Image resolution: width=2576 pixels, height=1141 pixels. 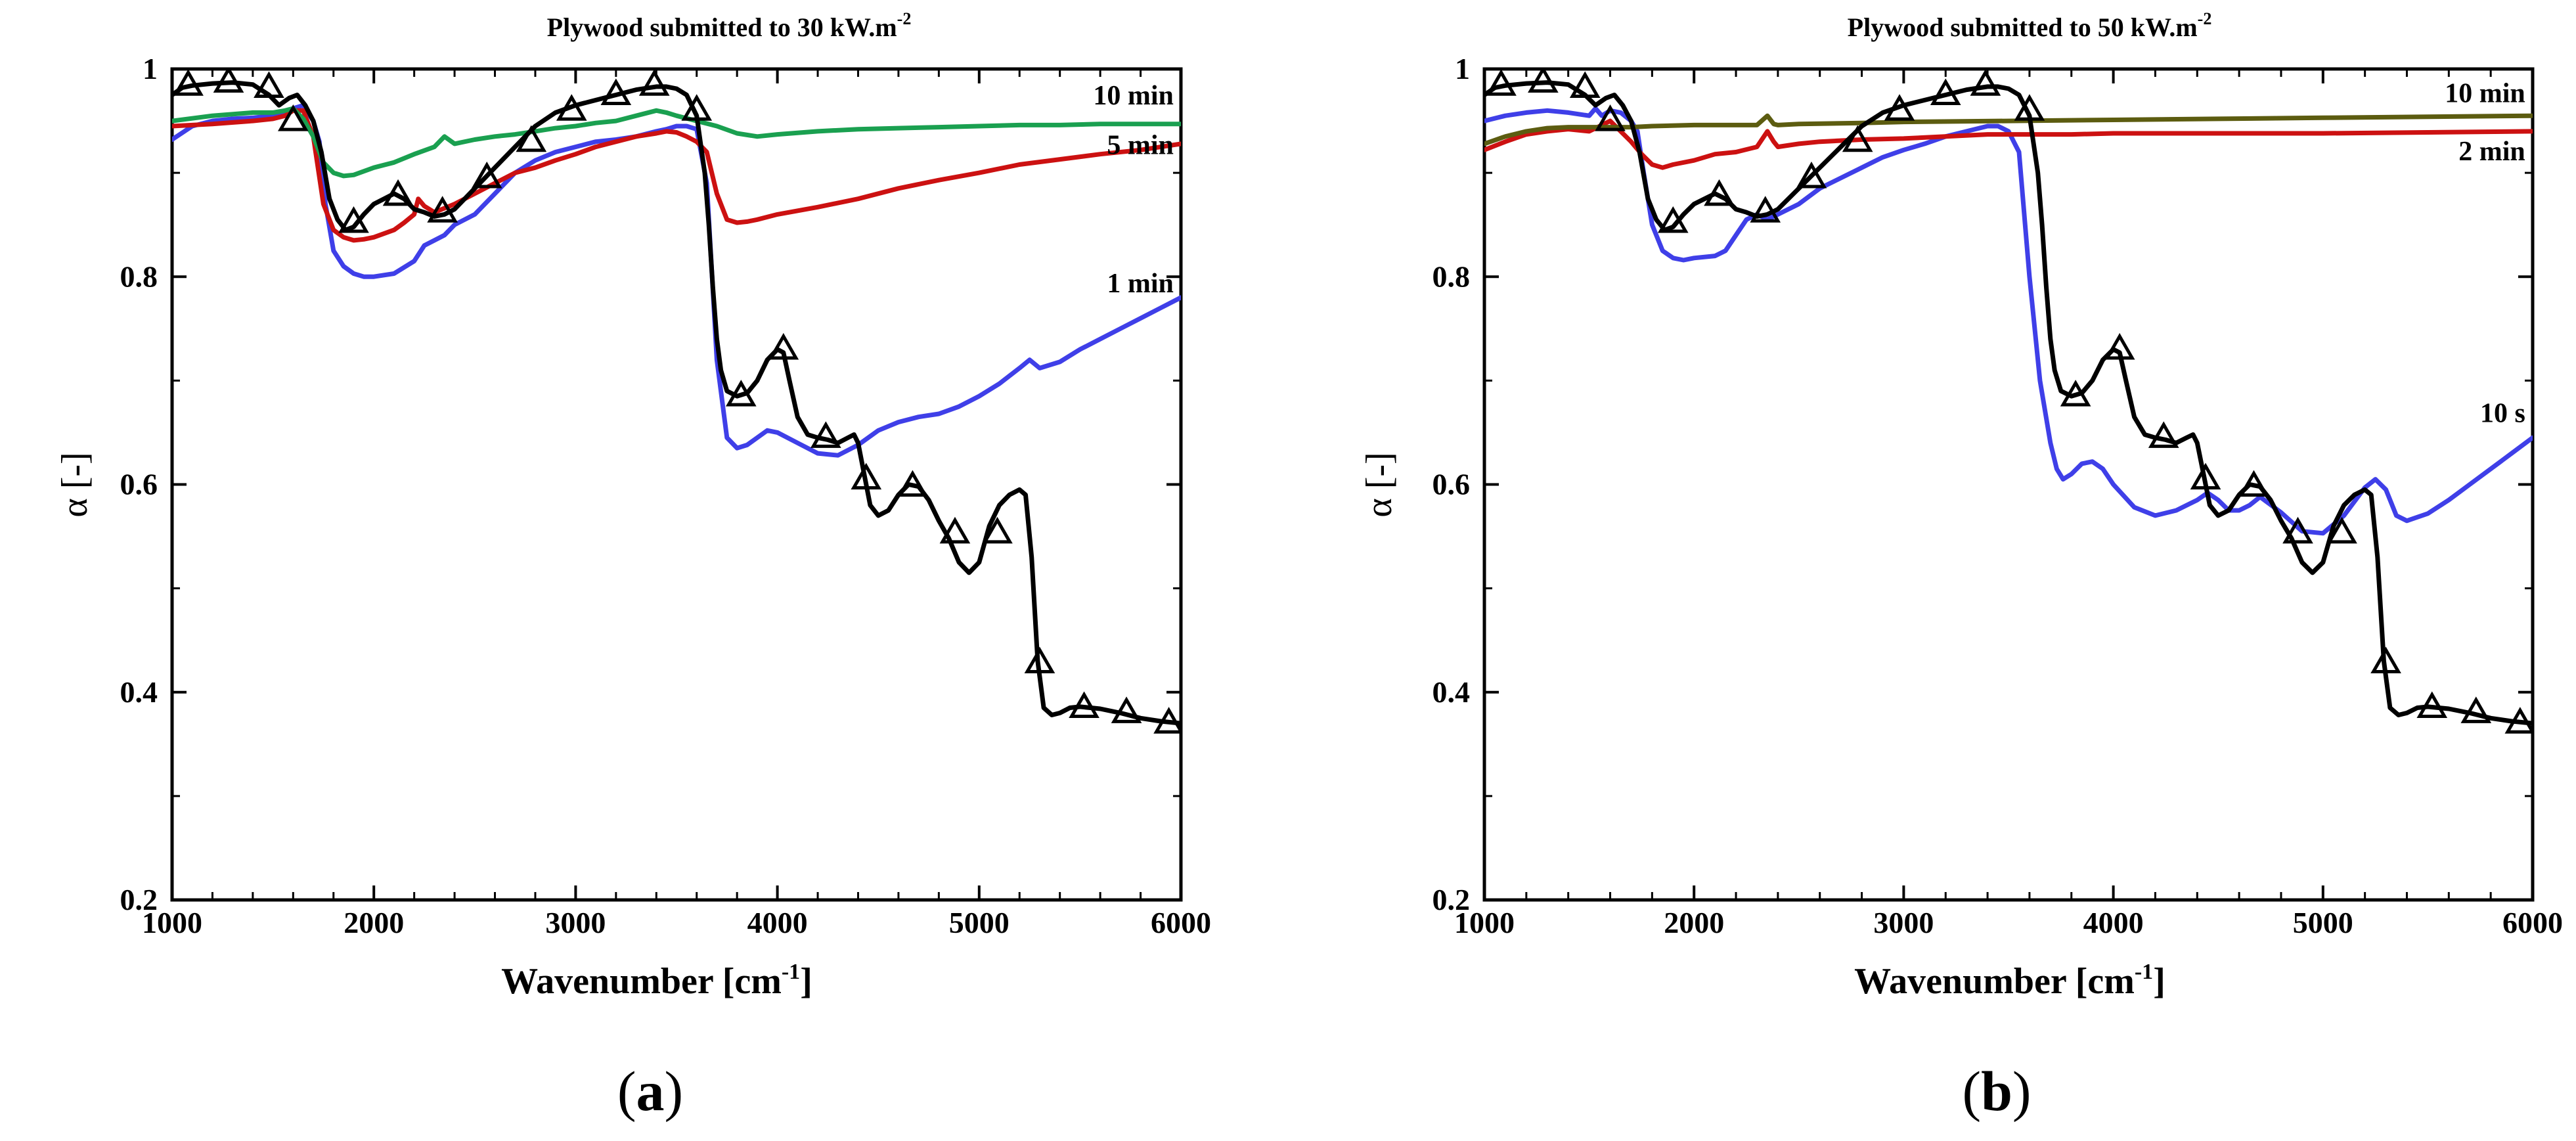 What do you see at coordinates (1996, 1091) in the screenshot?
I see `panel-b-letter: (b)` at bounding box center [1996, 1091].